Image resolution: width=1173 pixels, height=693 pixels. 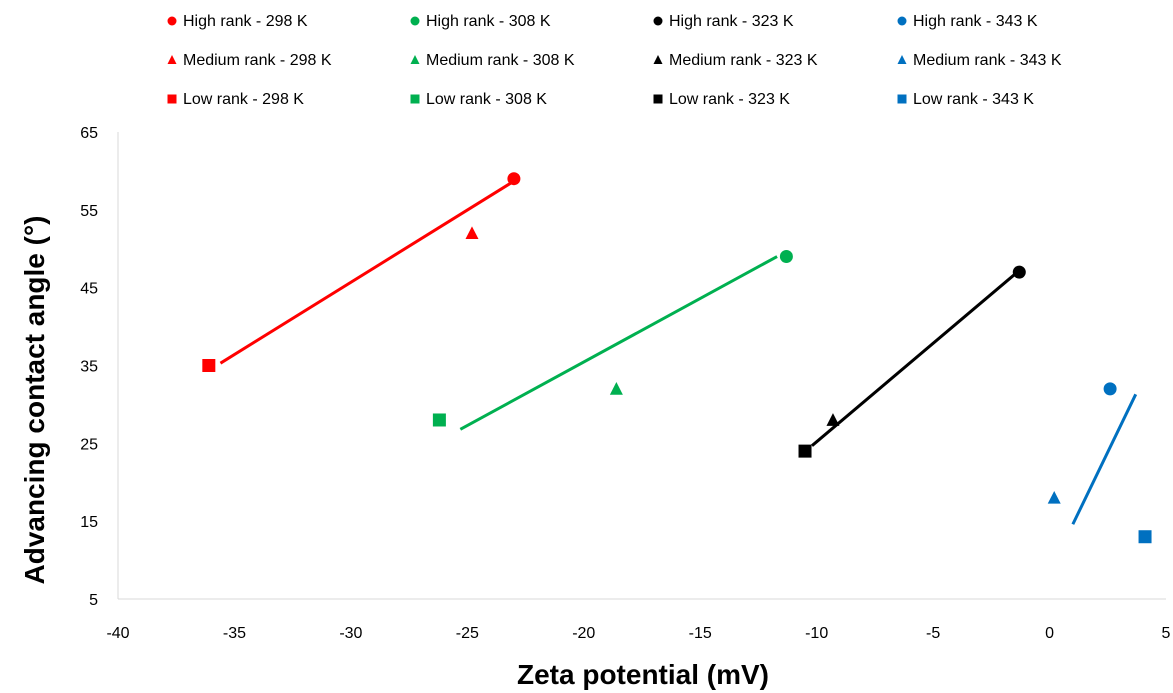 I want to click on x-tick-labels: -40 -35 -30 -25 -20 -15 -10 -5 0 5, so click(x=638, y=633).